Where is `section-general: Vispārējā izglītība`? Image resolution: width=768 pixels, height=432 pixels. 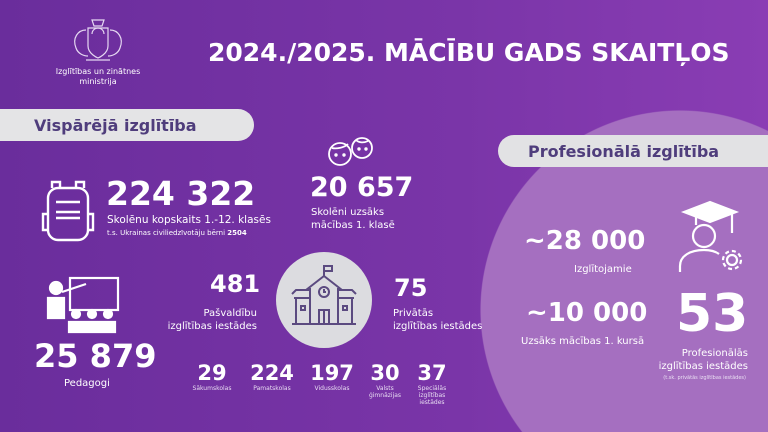
section-general: Vispārējā izglītība is located at coordinates (127, 125).